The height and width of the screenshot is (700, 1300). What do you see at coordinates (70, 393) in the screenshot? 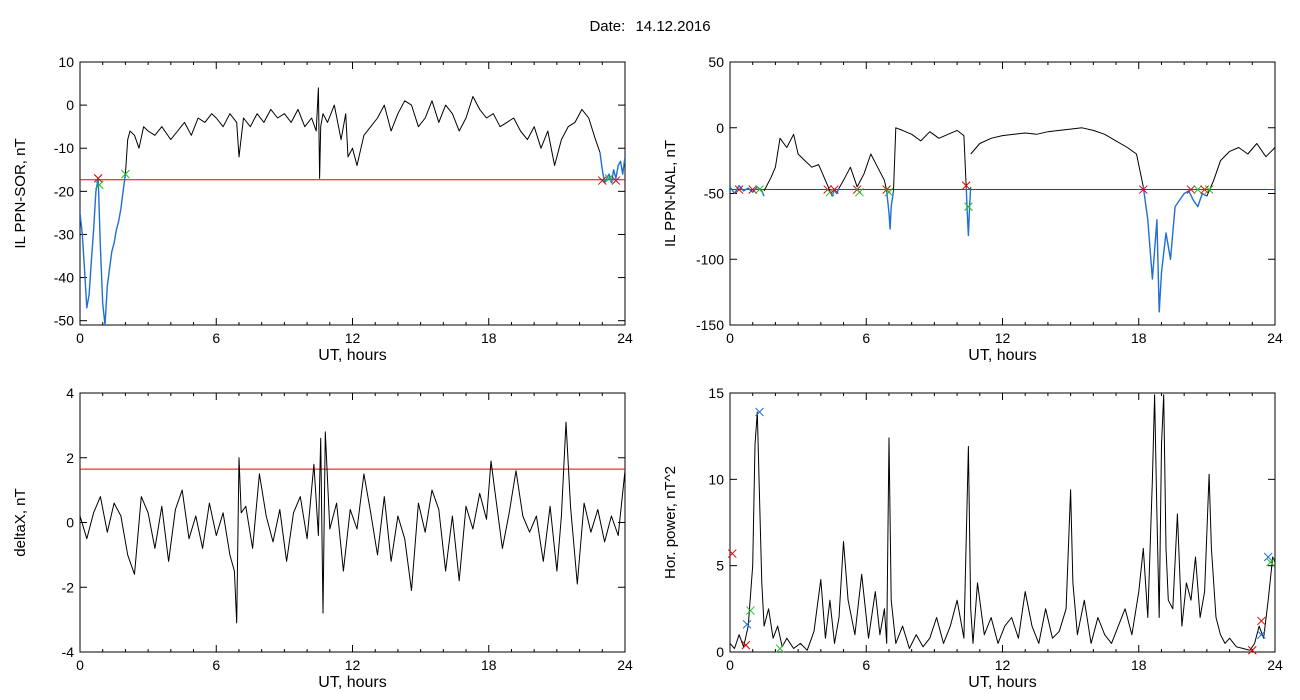
I see `y-tick-label: 4` at bounding box center [70, 393].